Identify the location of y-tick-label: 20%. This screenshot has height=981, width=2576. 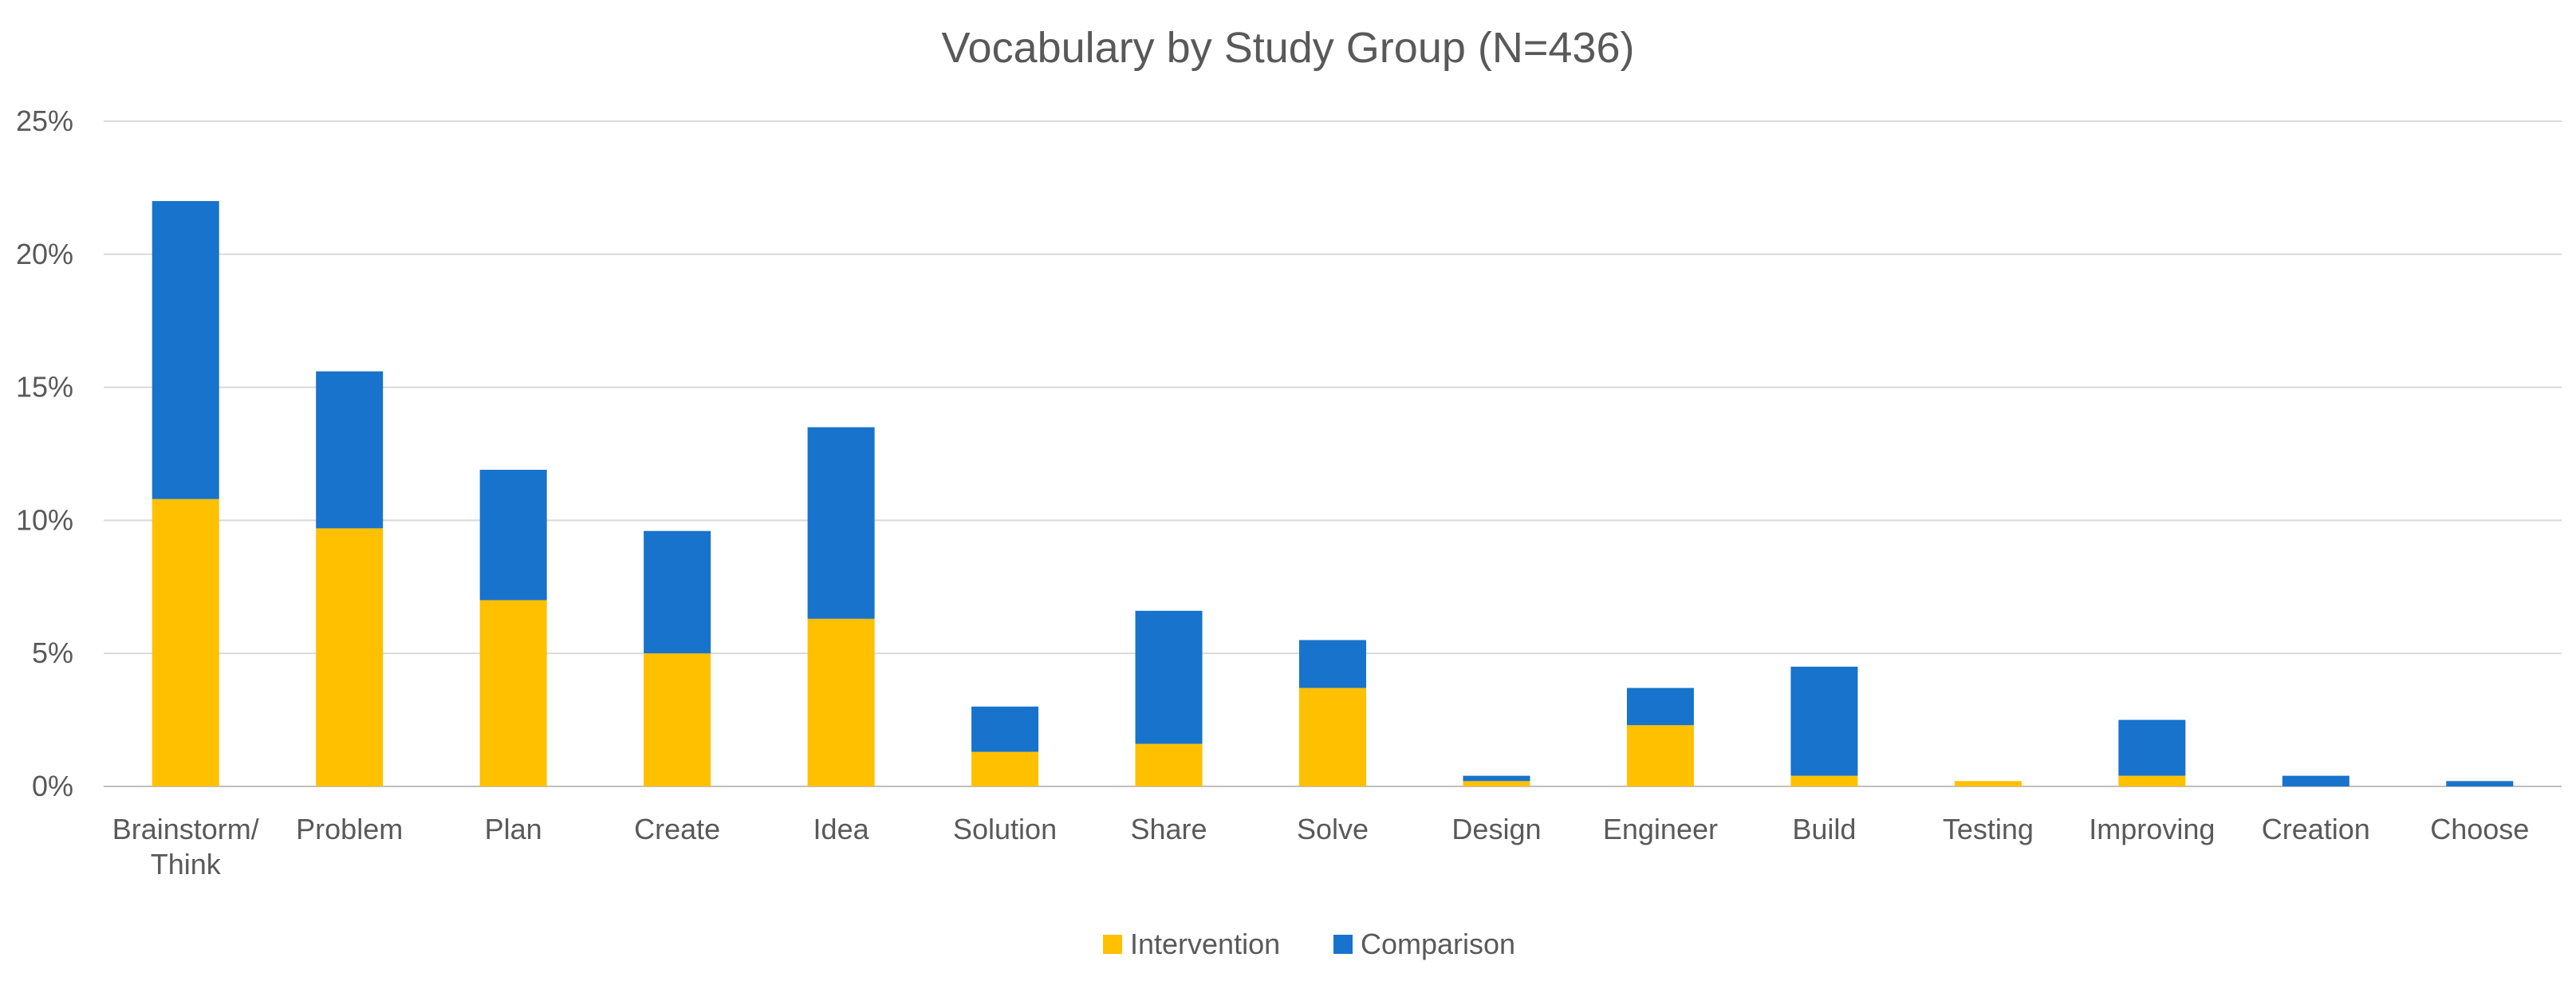
(44, 254).